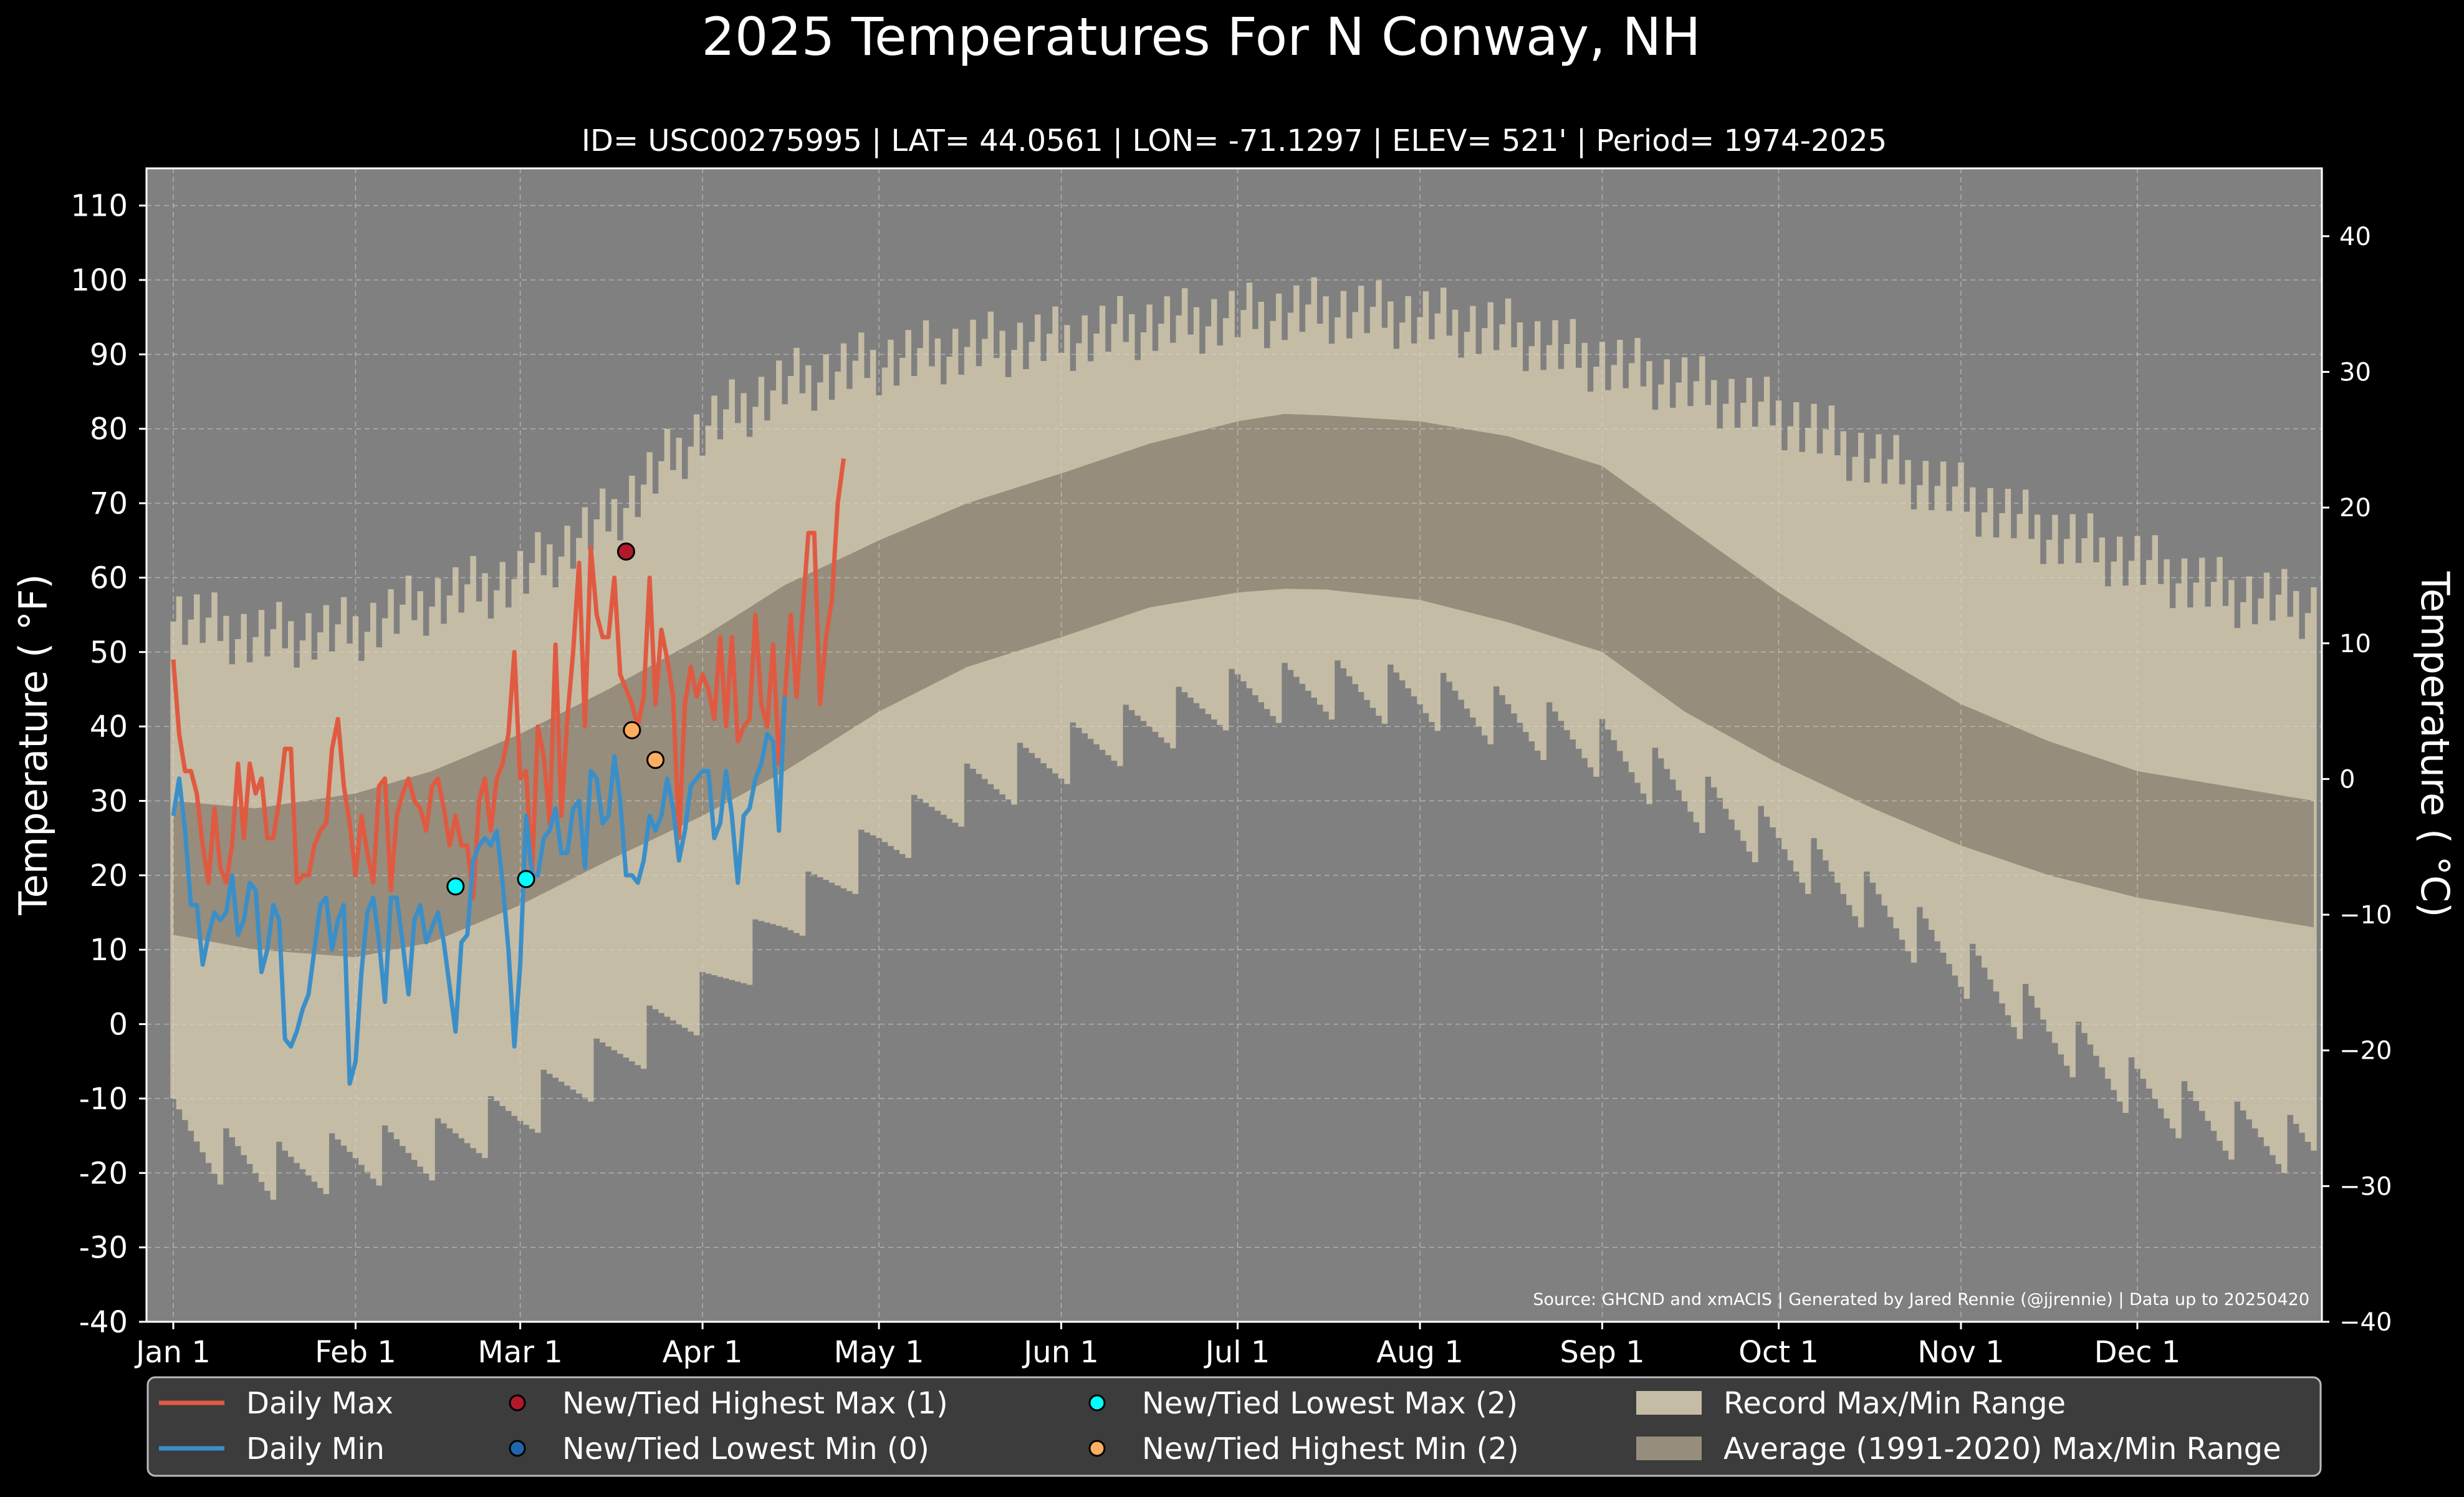  I want to click on y-tick-label-f: 100, so click(99, 280).